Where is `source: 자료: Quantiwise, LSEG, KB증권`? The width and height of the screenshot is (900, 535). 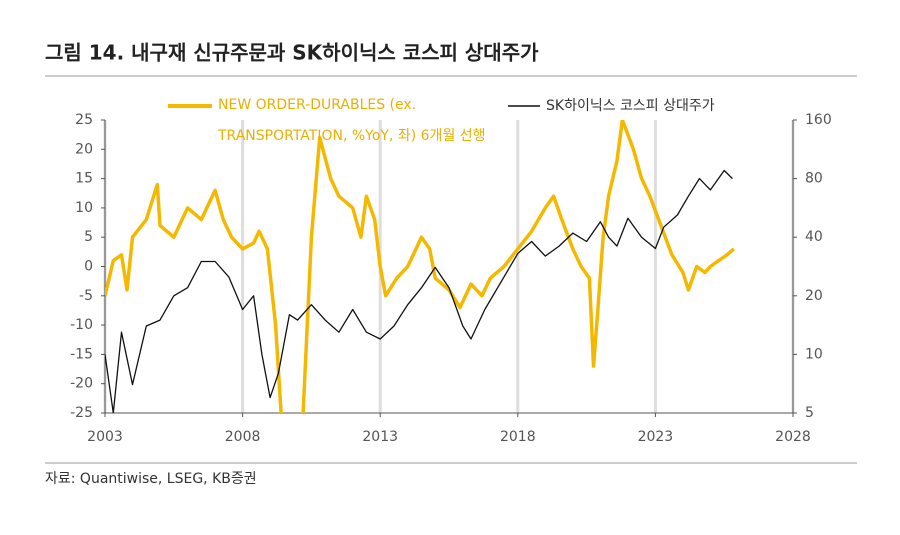
source: 자료: Quantiwise, LSEG, KB증권 is located at coordinates (151, 479).